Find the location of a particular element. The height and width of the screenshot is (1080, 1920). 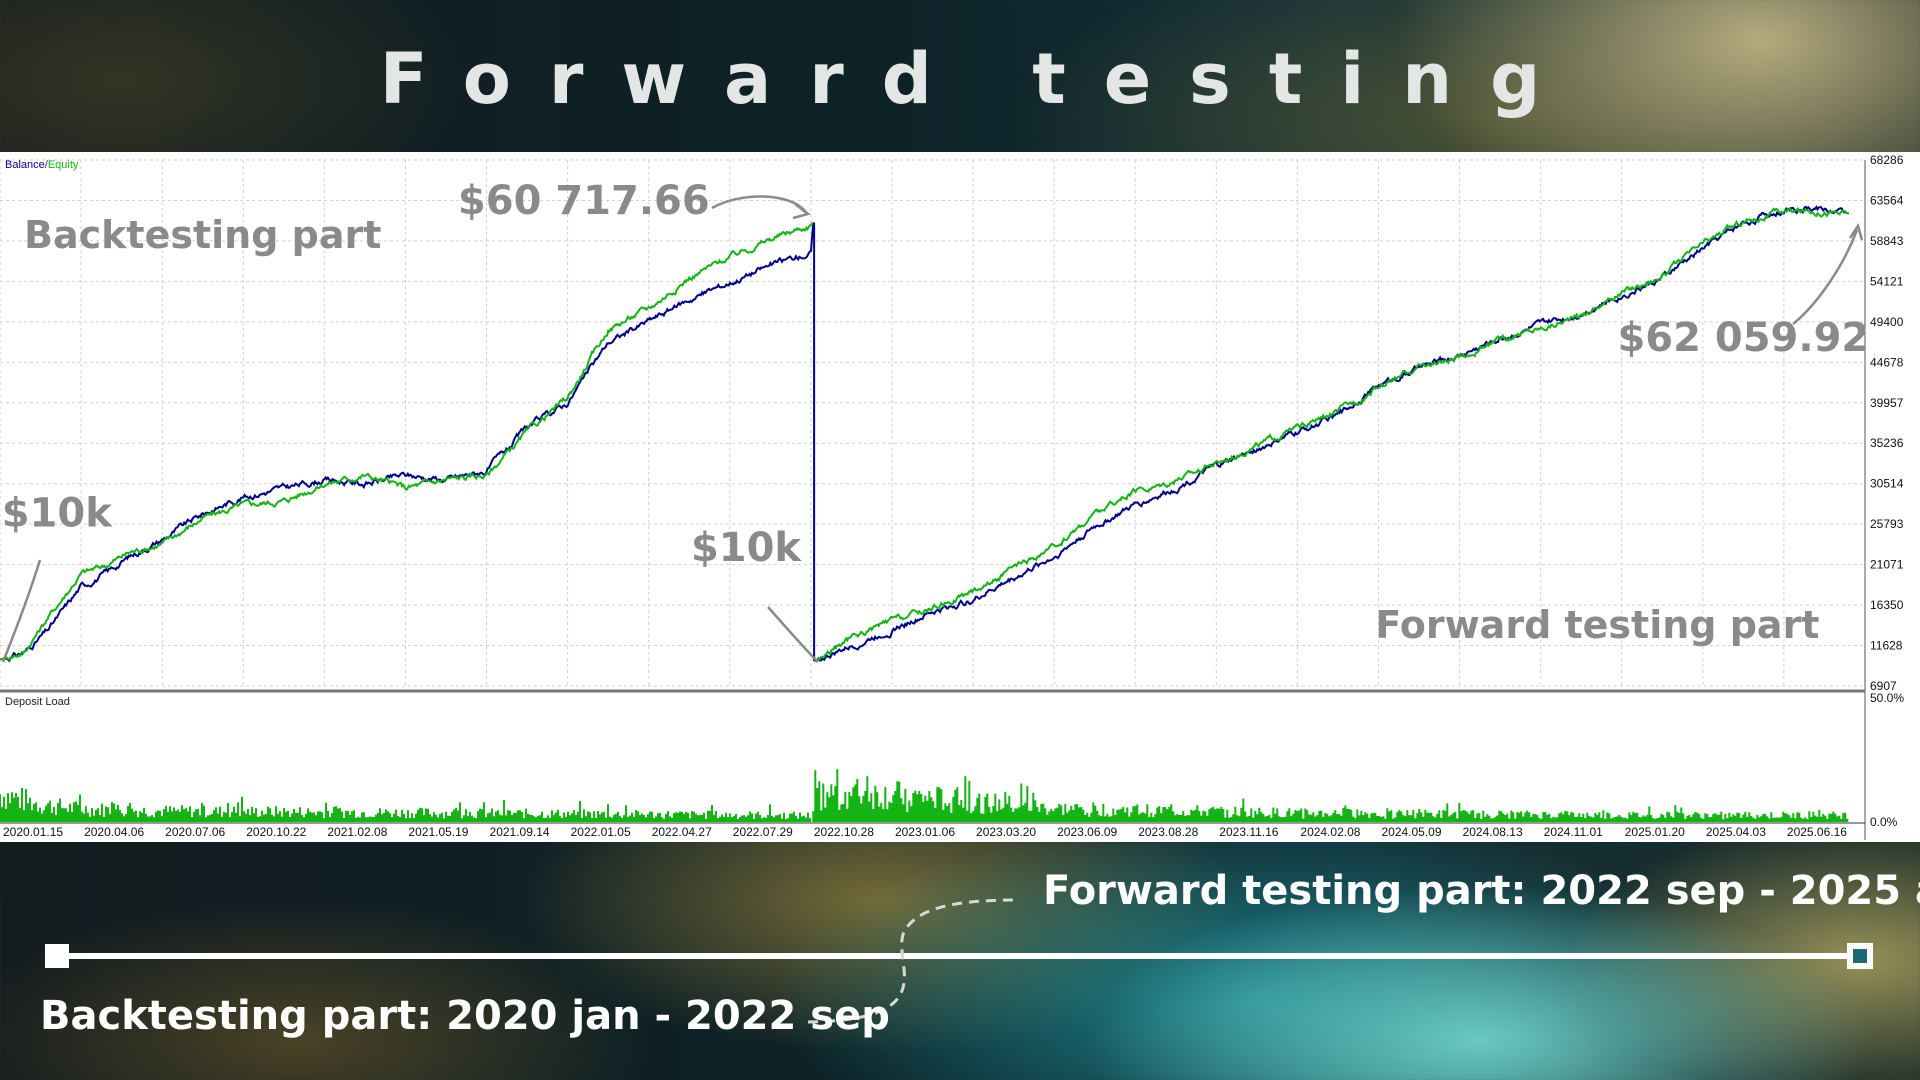

y-tick-label: 54121 is located at coordinates (1887, 281).